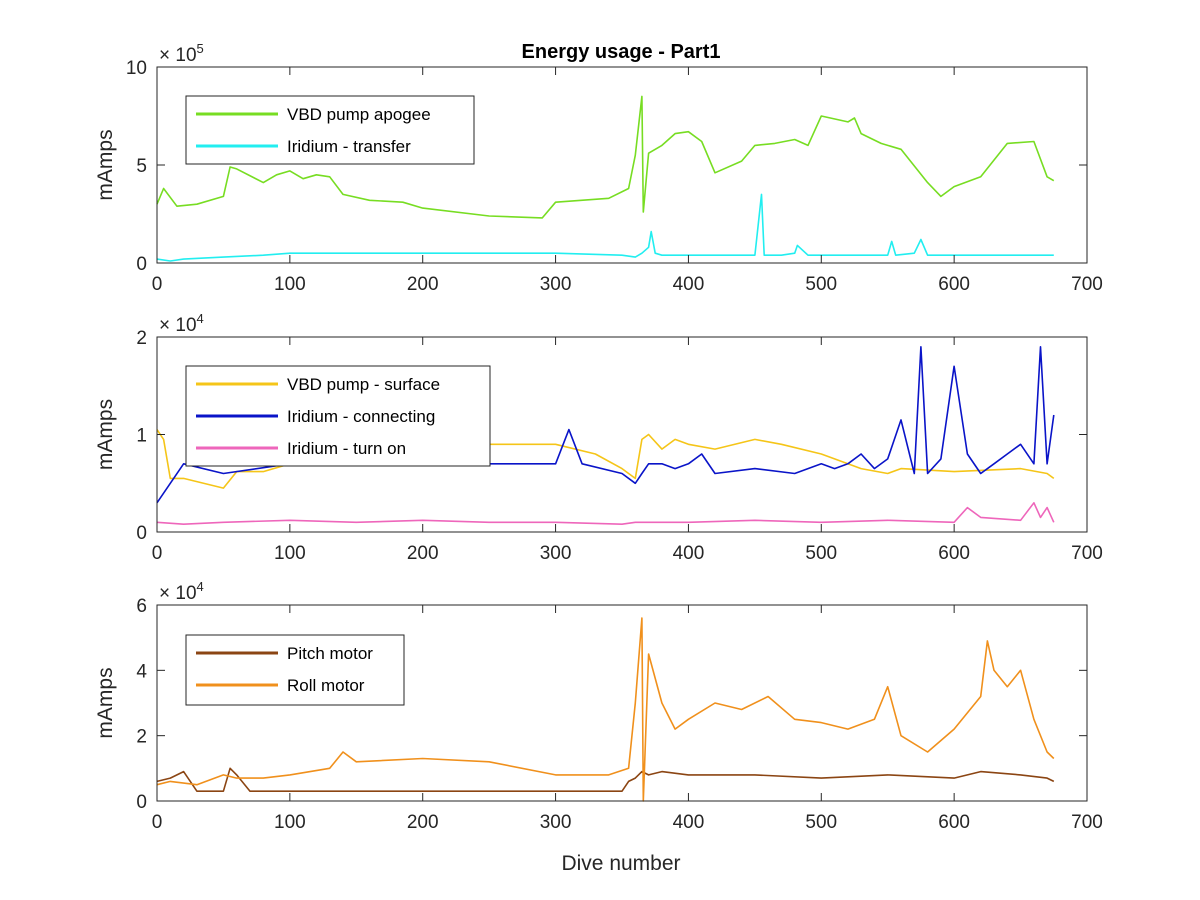 The image size is (1200, 900). Describe the element at coordinates (605, 780) in the screenshot. I see `series-line-pitch-motor` at that location.